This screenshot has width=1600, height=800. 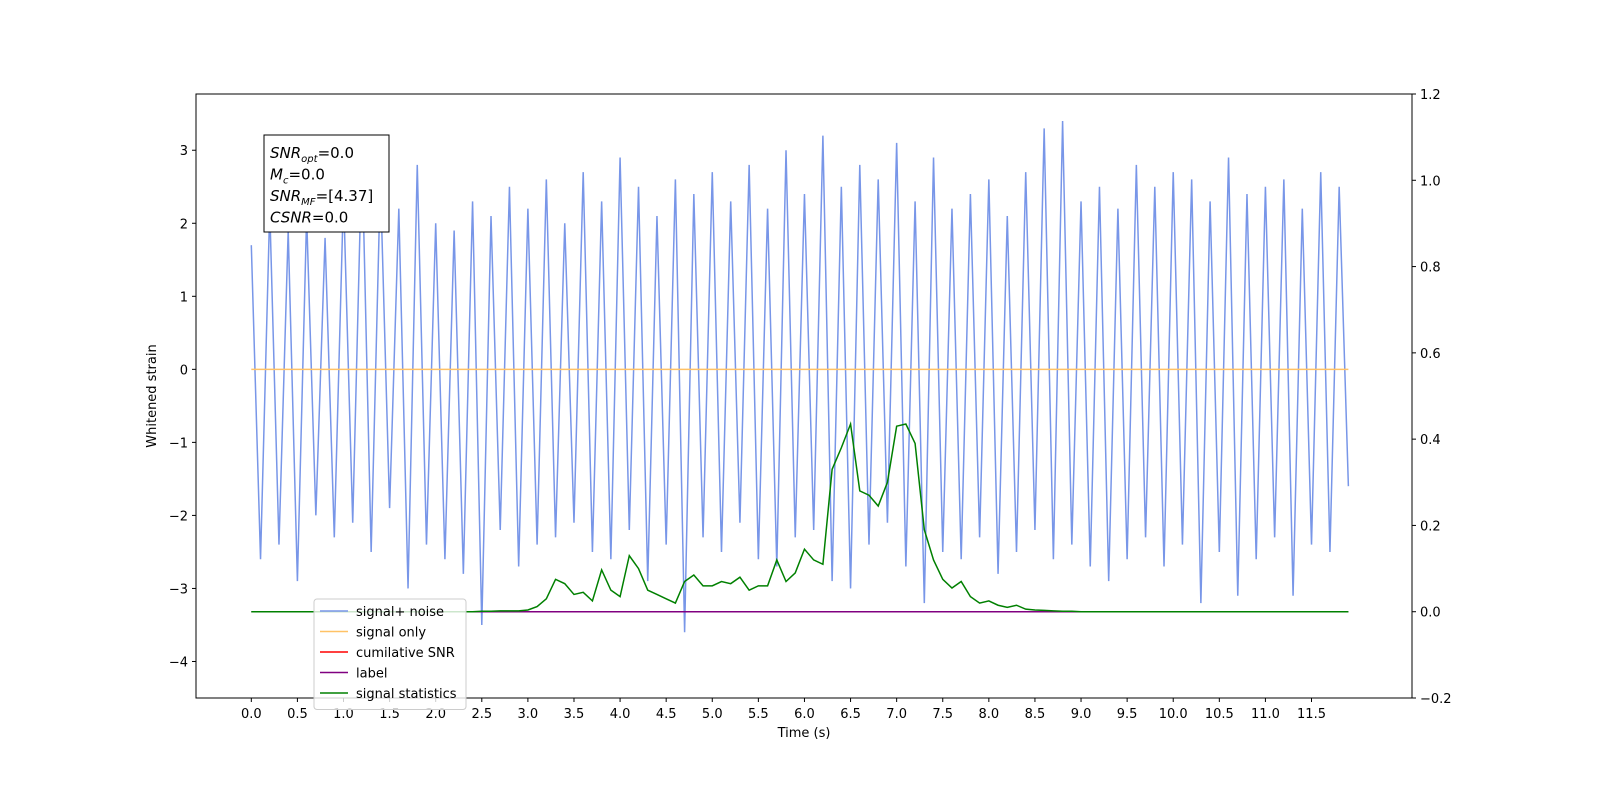 What do you see at coordinates (1430, 440) in the screenshot?
I see `y2-tick-label: 0.4` at bounding box center [1430, 440].